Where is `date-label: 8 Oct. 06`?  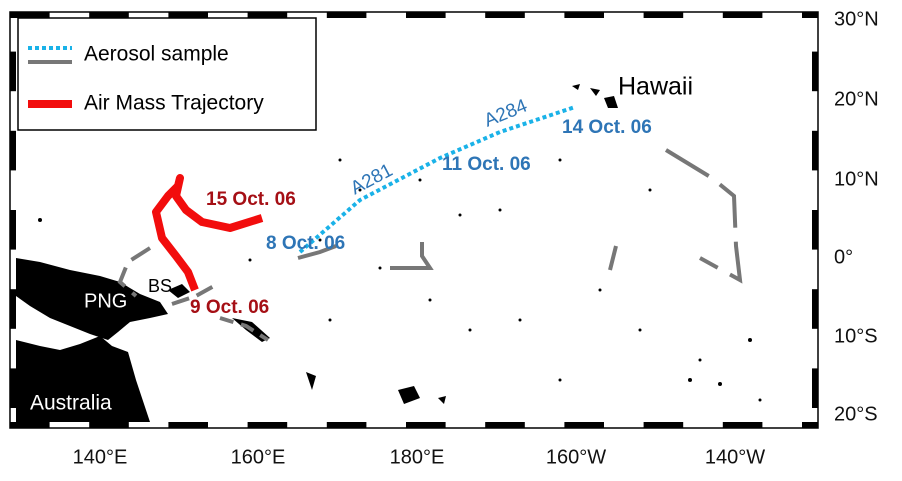 date-label: 8 Oct. 06 is located at coordinates (305, 243).